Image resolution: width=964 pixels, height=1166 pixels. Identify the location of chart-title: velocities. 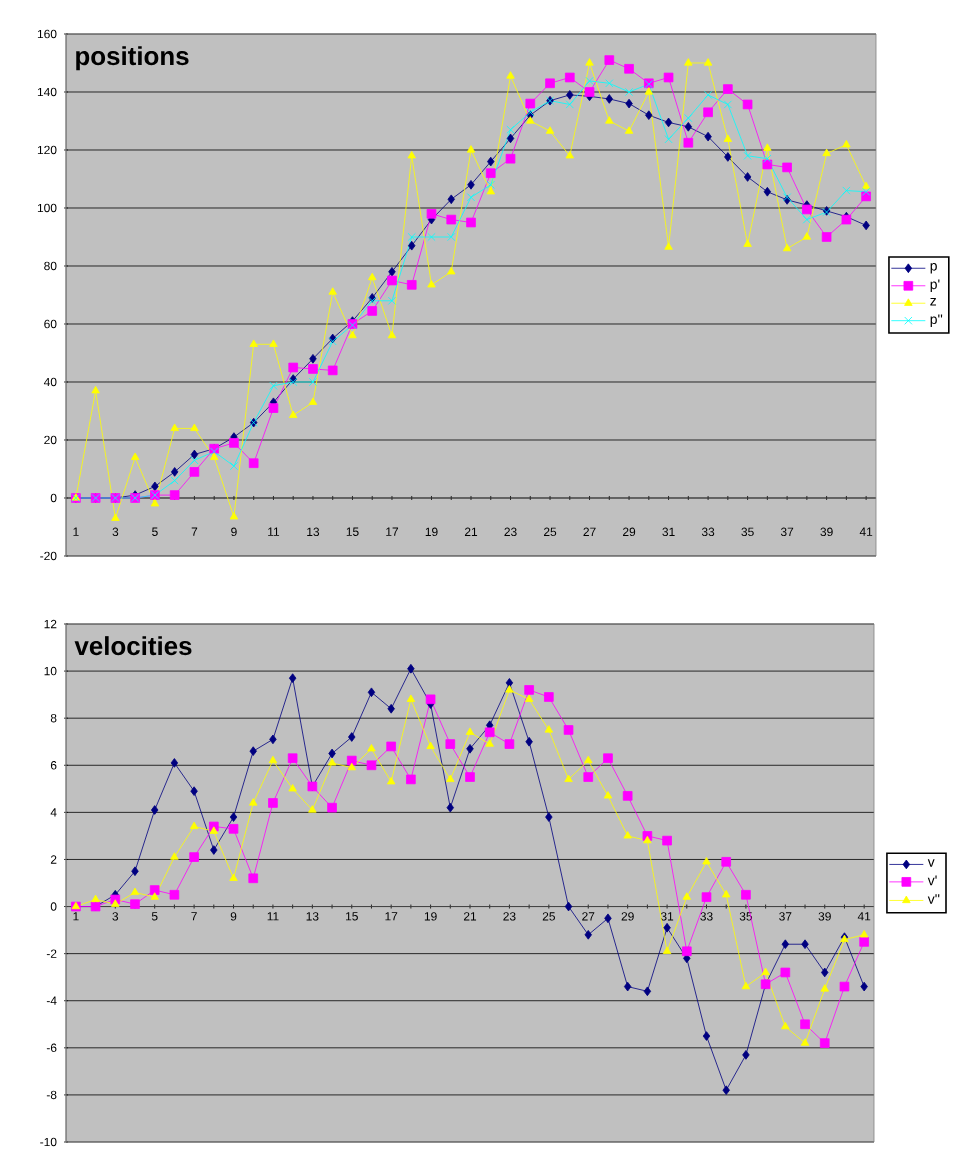
(133, 646).